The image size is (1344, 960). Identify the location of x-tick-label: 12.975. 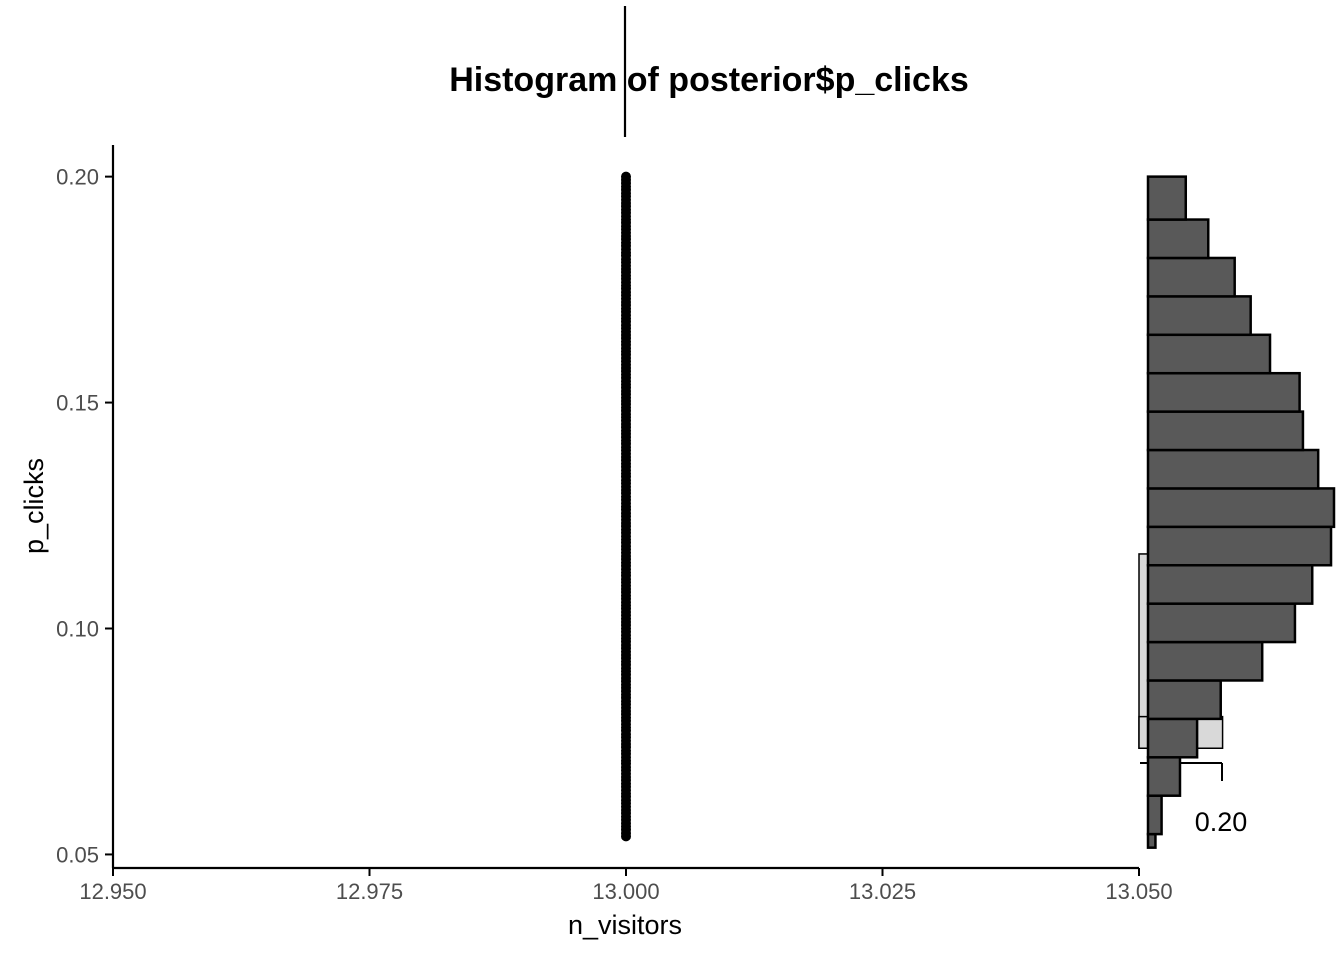
(369, 891).